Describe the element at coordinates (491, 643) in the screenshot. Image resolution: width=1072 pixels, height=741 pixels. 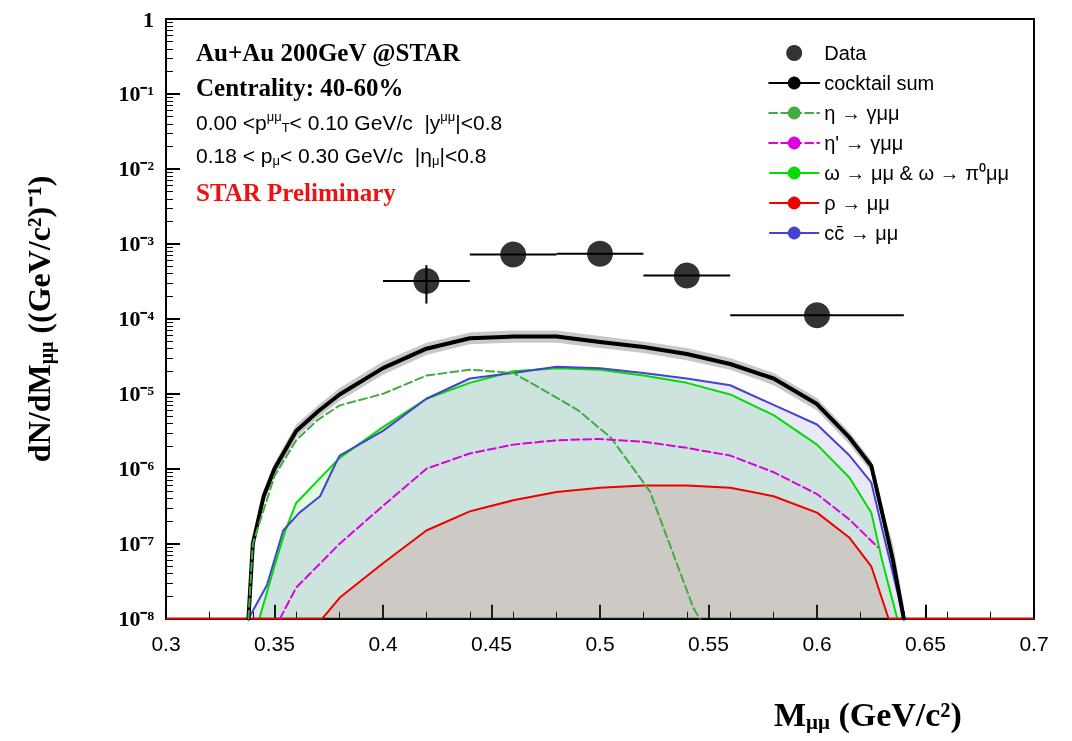
I see `x-tick-label: 0.45` at that location.